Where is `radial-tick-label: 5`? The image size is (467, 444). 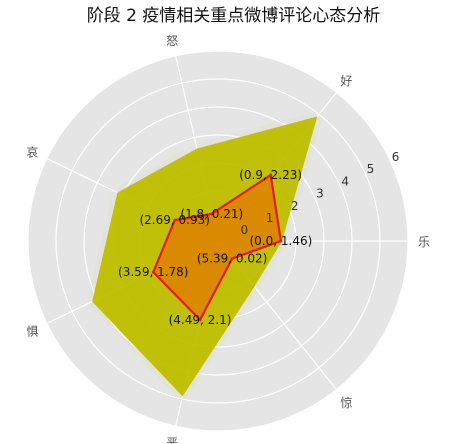 radial-tick-label: 5 is located at coordinates (371, 169).